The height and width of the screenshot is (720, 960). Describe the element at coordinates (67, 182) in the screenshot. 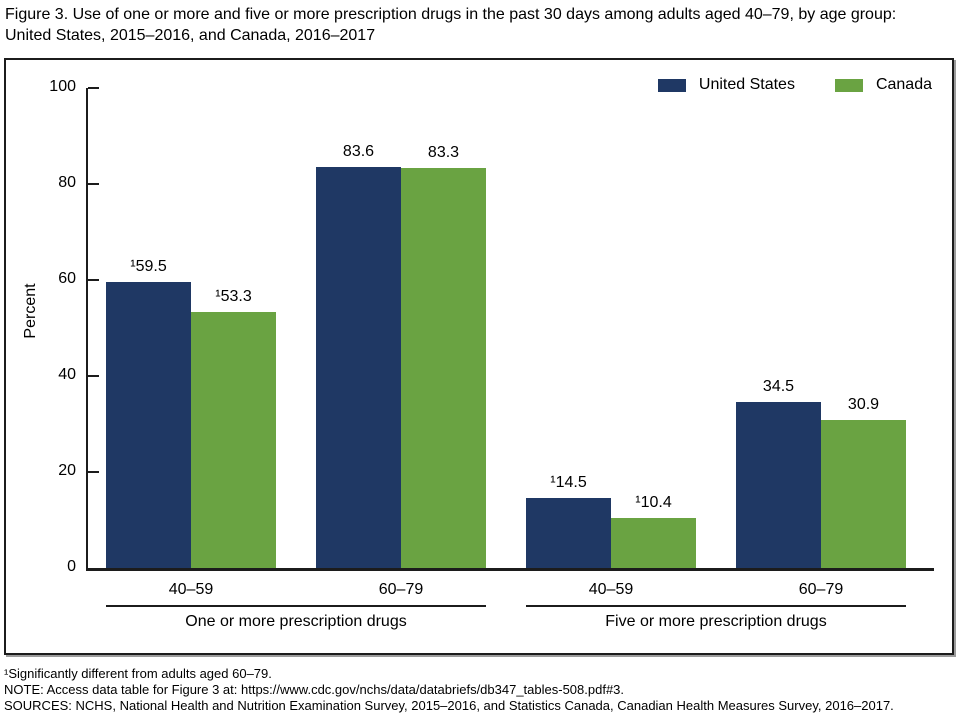

I see `y-tick-label: 80` at that location.